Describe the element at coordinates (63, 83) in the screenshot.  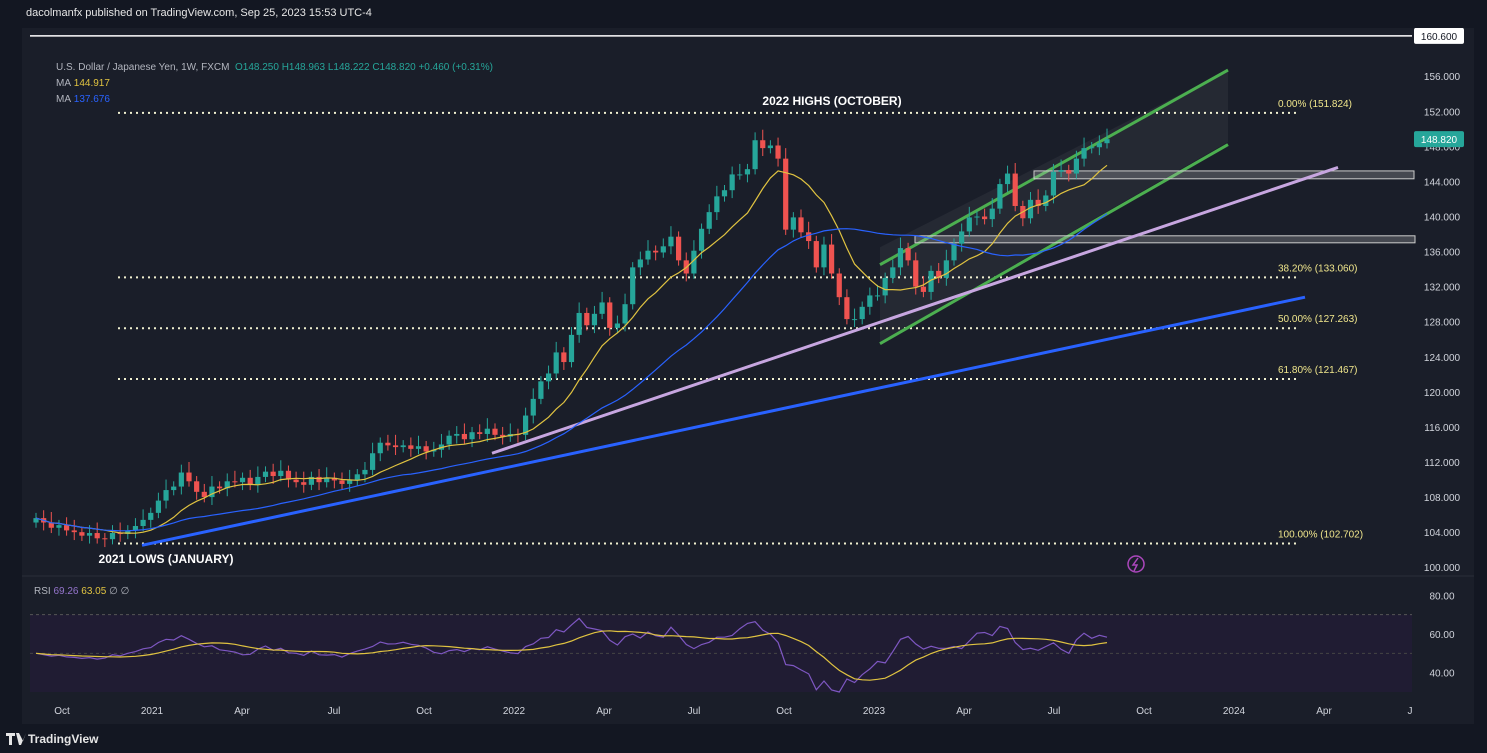
I see `ma-fast-label: MA` at that location.